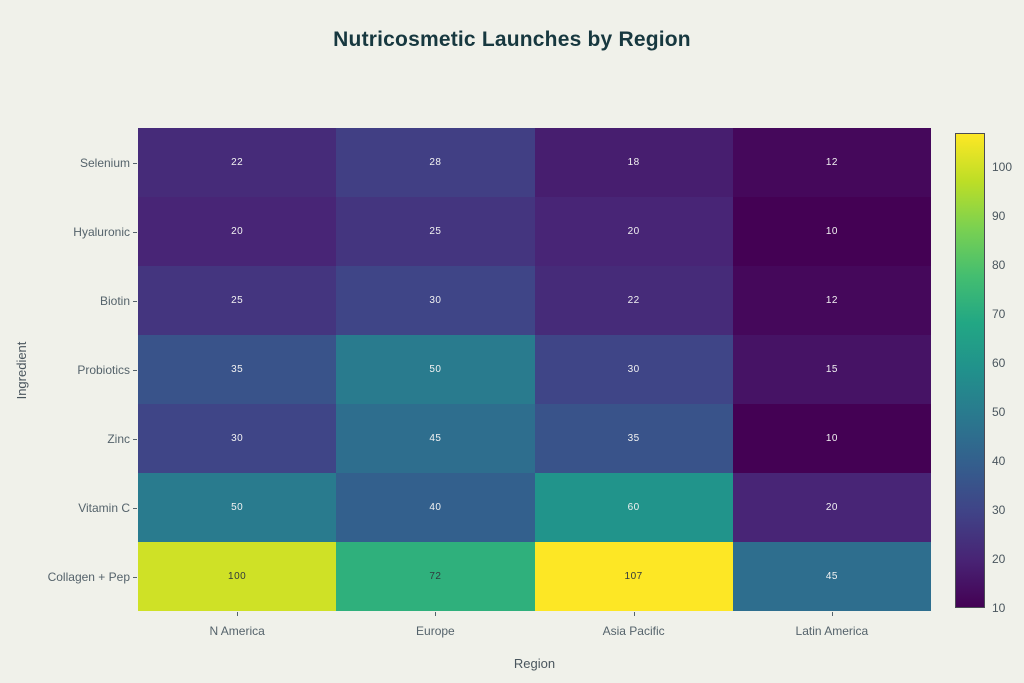 The image size is (1024, 683). I want to click on colorbar-tick-label: 50, so click(999, 412).